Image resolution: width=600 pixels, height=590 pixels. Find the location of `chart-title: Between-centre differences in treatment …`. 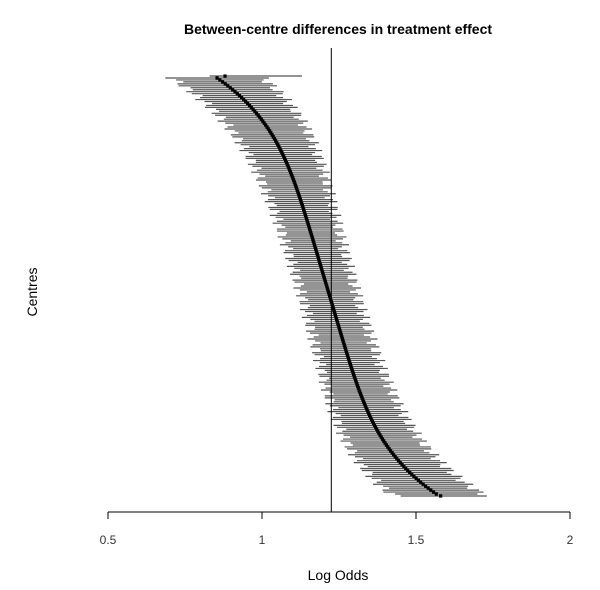

chart-title: Between-centre differences in treatment … is located at coordinates (338, 29).